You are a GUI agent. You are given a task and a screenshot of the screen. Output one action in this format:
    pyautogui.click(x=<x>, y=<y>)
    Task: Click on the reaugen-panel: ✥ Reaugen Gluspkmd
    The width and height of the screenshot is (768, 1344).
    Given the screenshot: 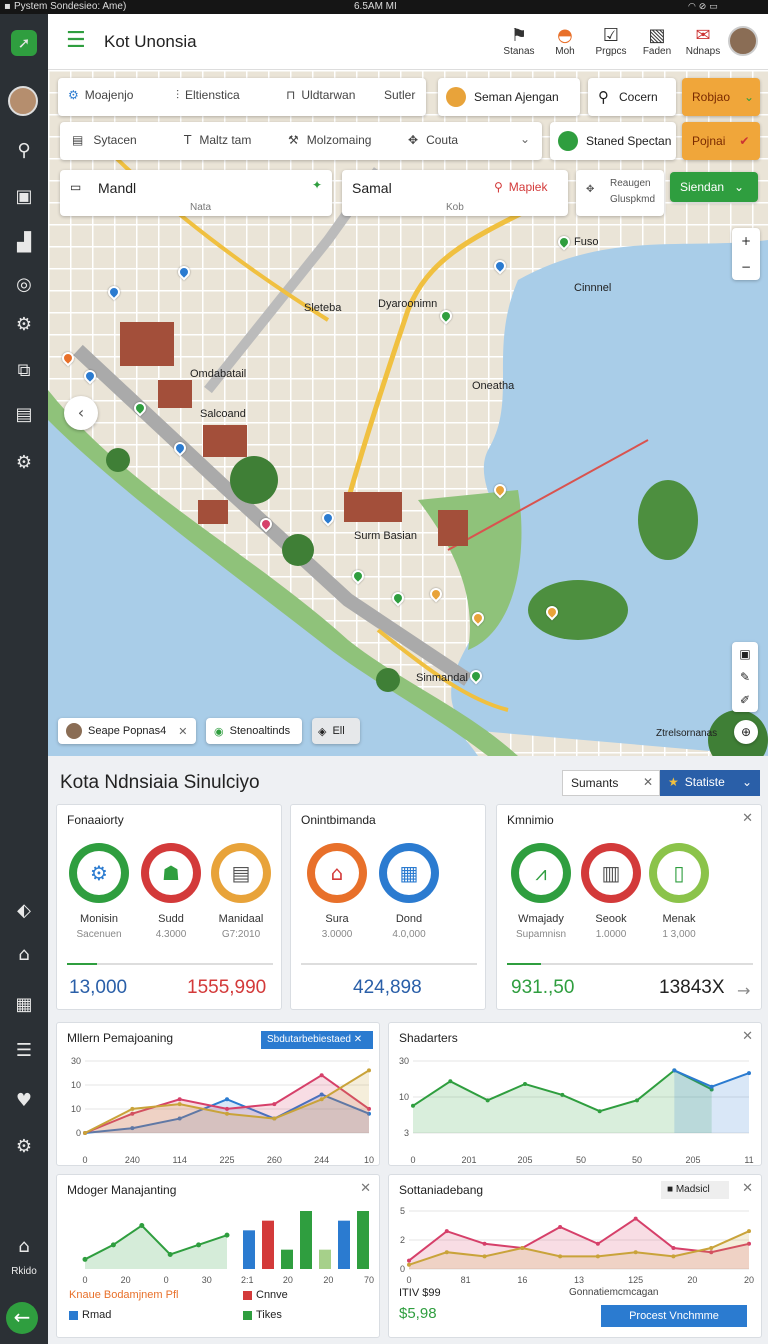 What is the action you would take?
    pyautogui.click(x=620, y=193)
    